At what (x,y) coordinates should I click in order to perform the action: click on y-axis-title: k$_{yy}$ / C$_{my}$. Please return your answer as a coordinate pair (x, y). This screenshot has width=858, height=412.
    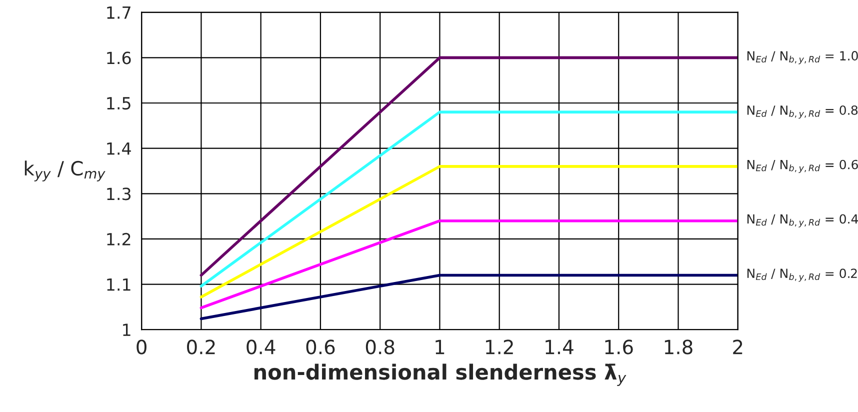
    Looking at the image, I should click on (65, 171).